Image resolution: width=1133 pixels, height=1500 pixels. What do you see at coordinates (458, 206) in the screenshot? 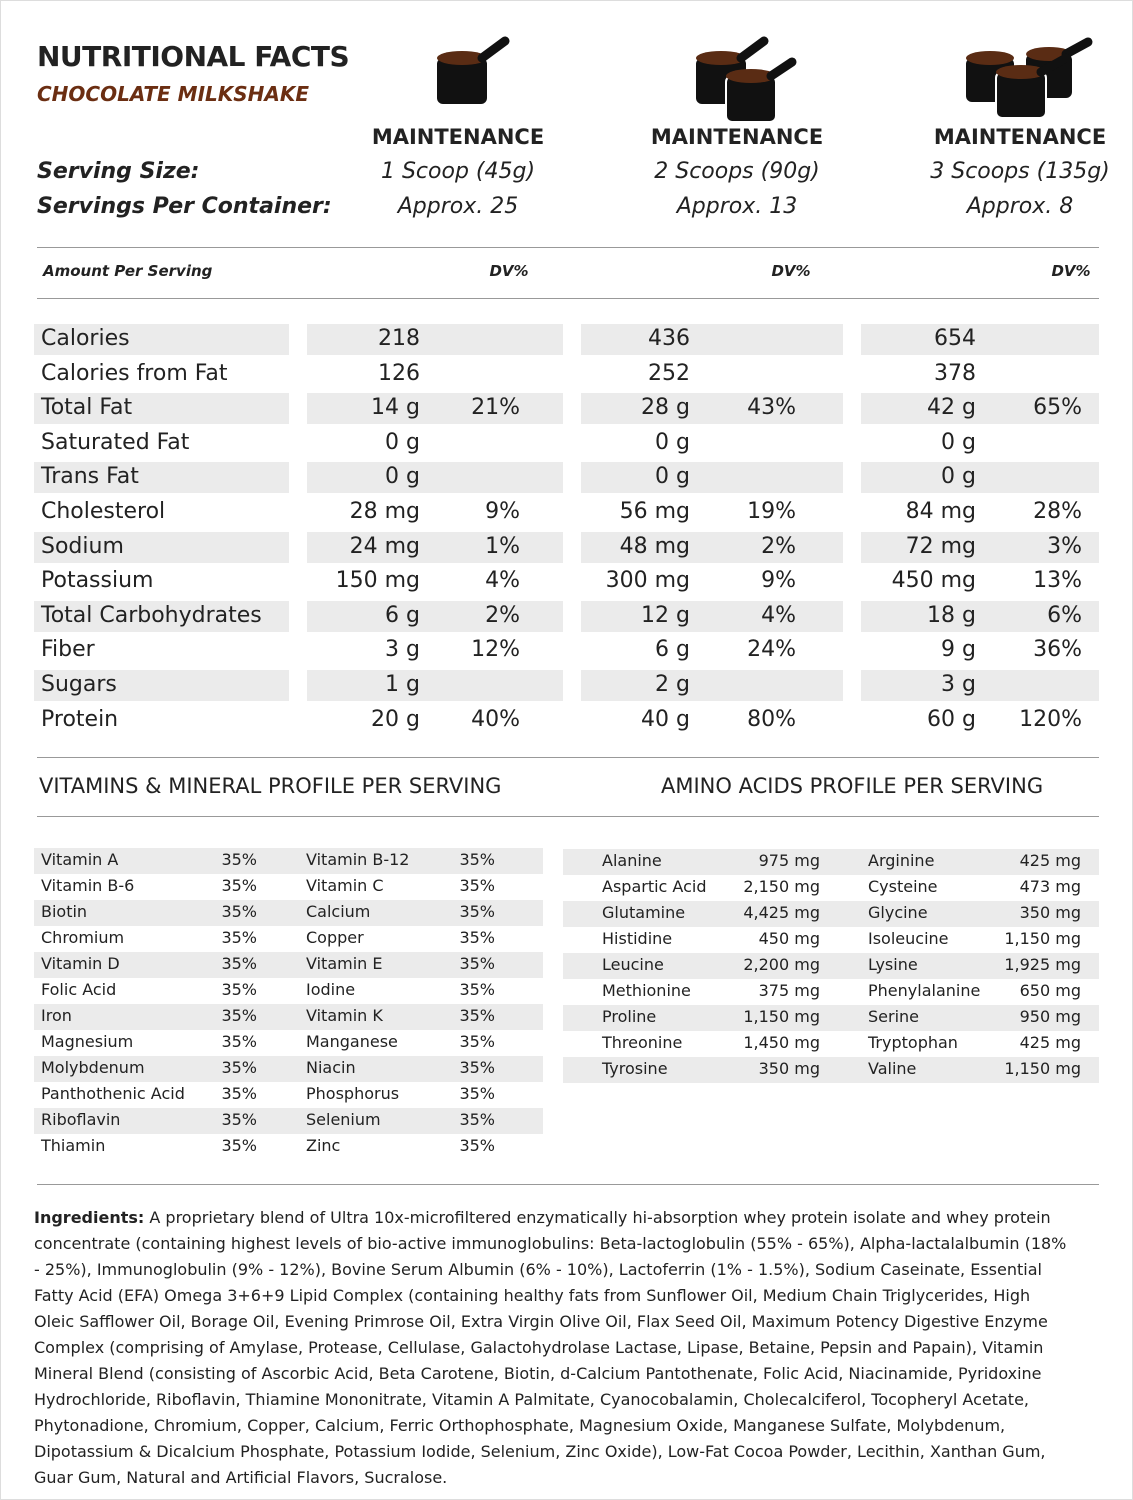
I see `servings-per-container: Approx. 25` at bounding box center [458, 206].